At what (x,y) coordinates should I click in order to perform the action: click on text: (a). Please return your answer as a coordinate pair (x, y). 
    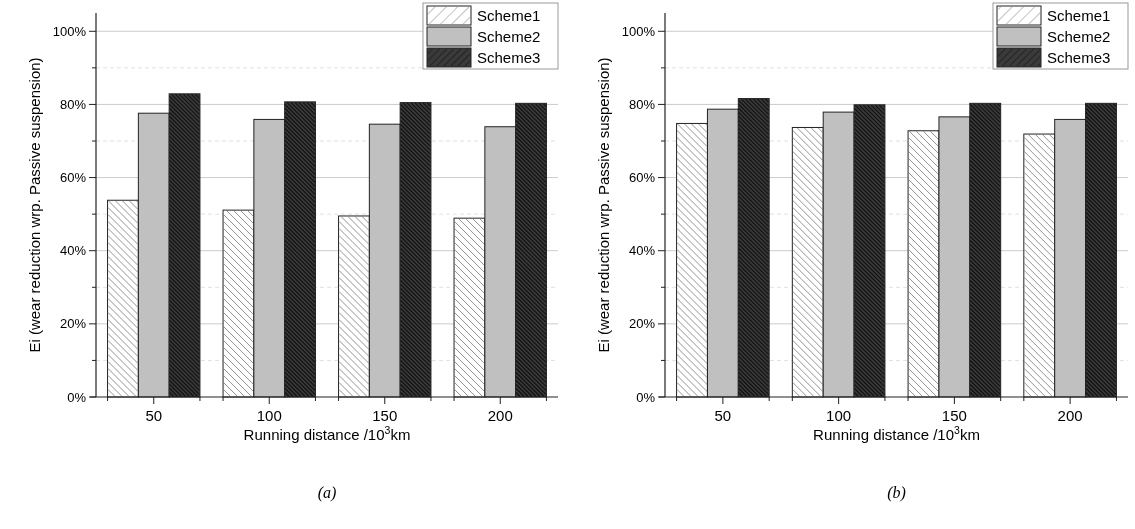
    Looking at the image, I should click on (327, 493).